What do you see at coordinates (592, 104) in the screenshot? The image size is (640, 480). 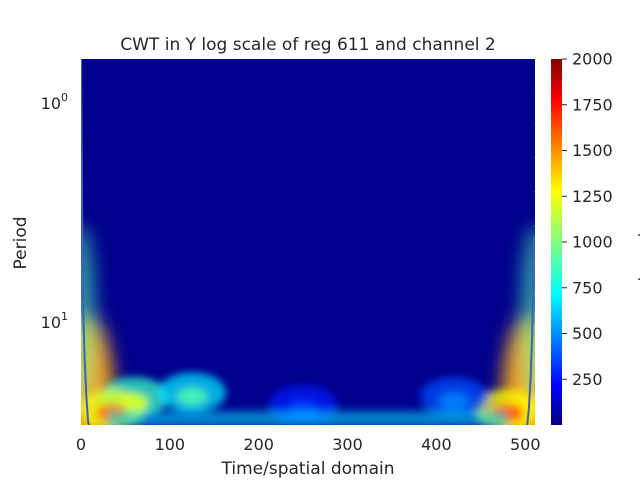 I see `colorbar-tick-label: 1750` at bounding box center [592, 104].